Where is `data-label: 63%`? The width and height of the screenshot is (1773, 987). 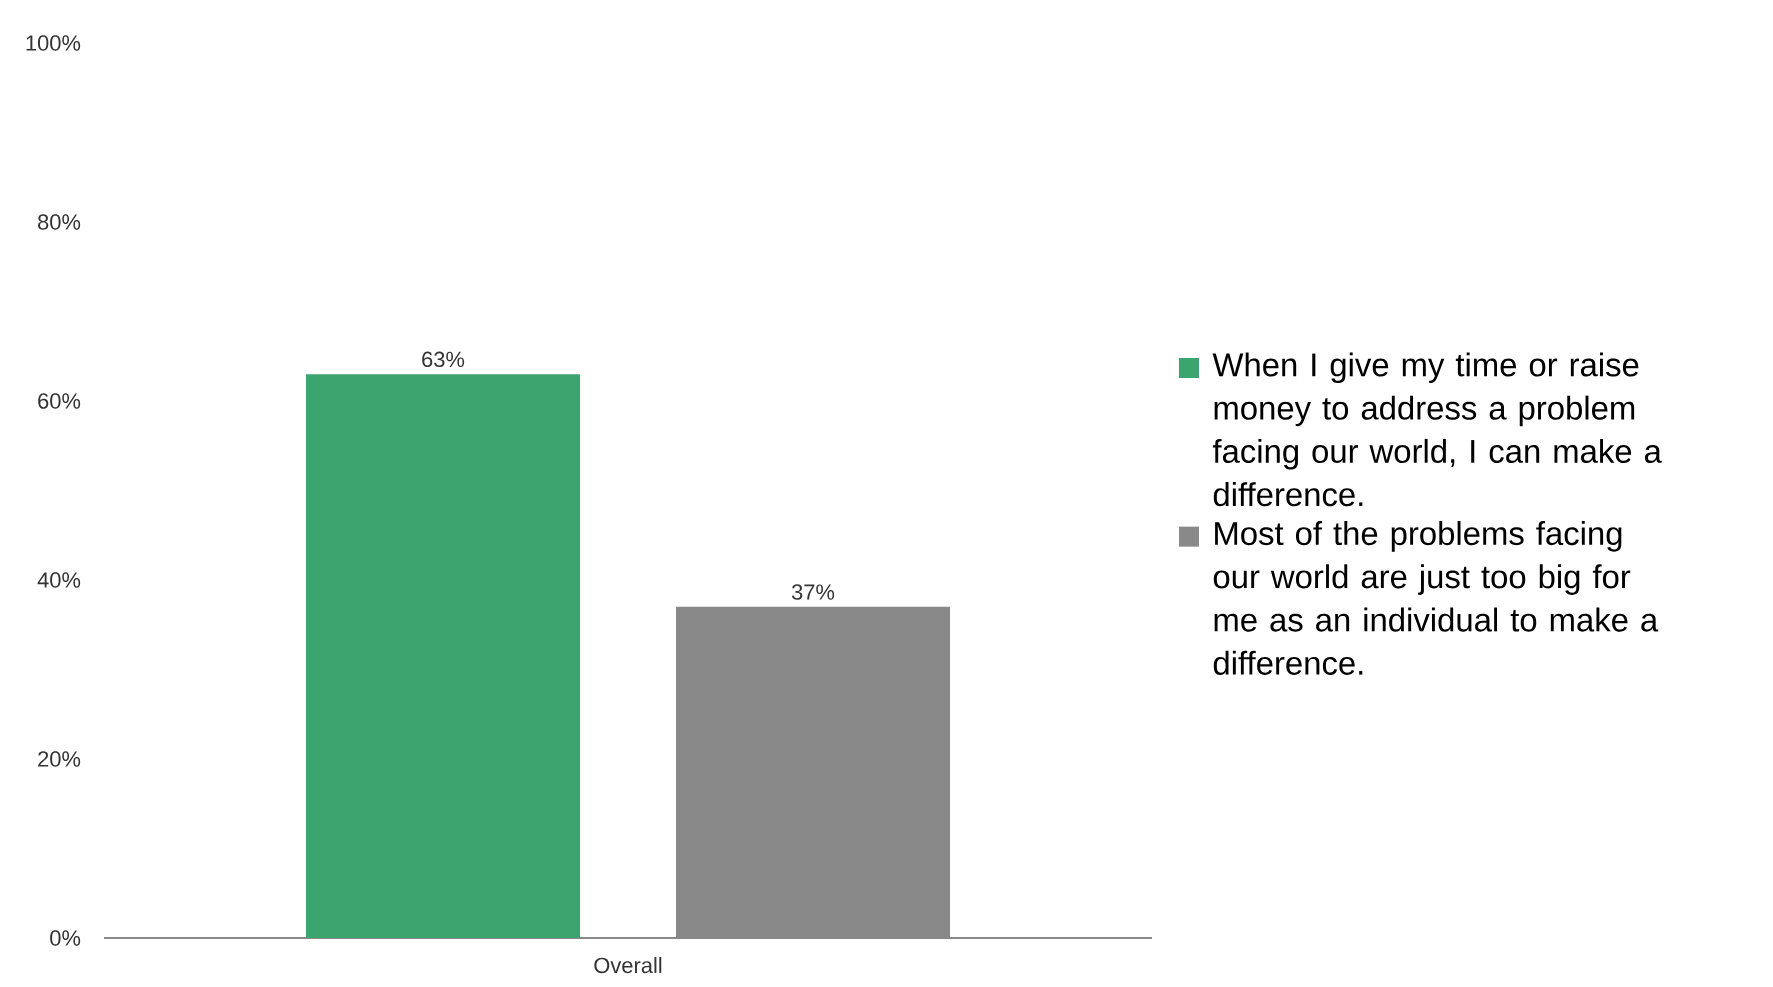 data-label: 63% is located at coordinates (443, 359).